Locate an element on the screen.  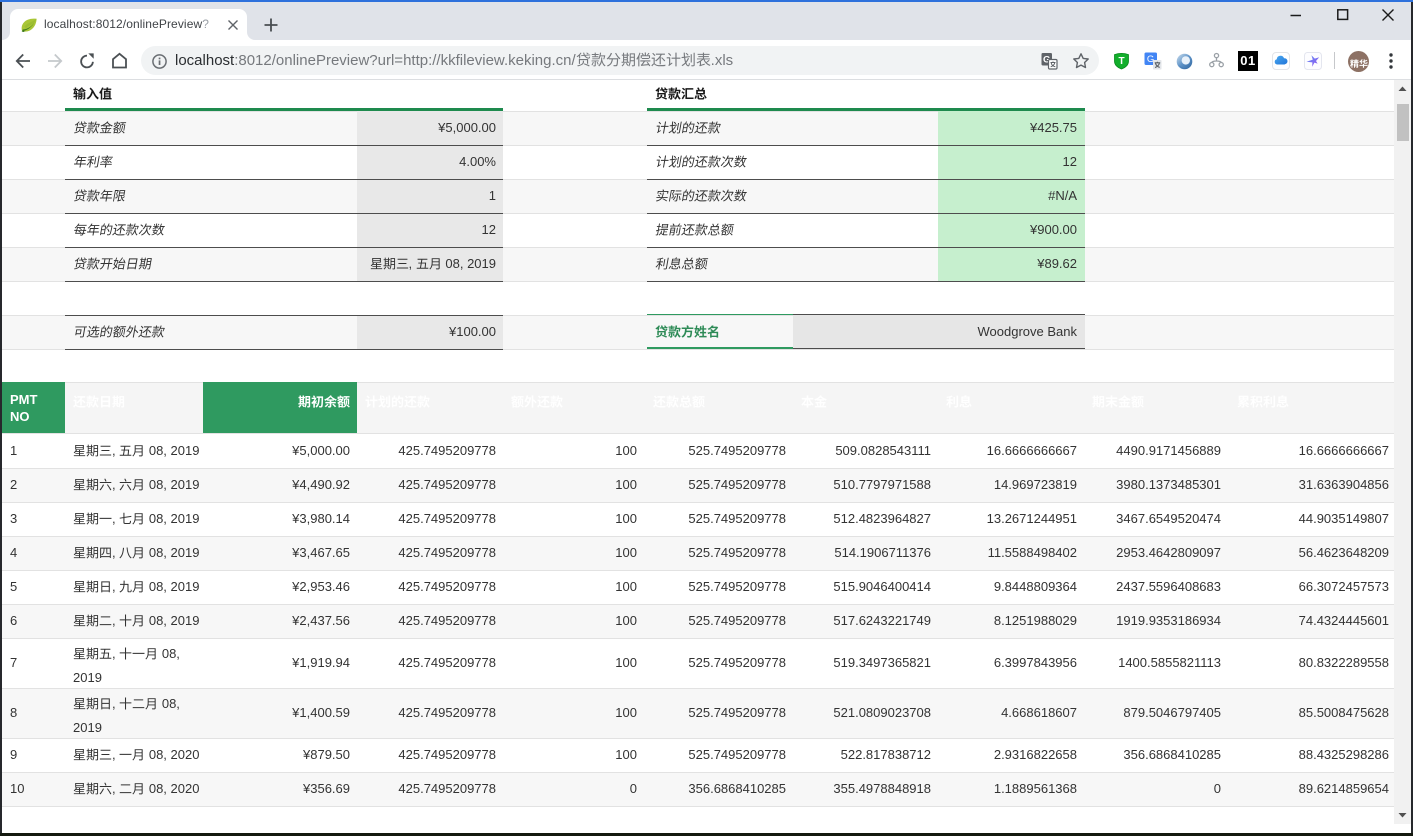
svg-text: T is located at coordinates (1121, 61).